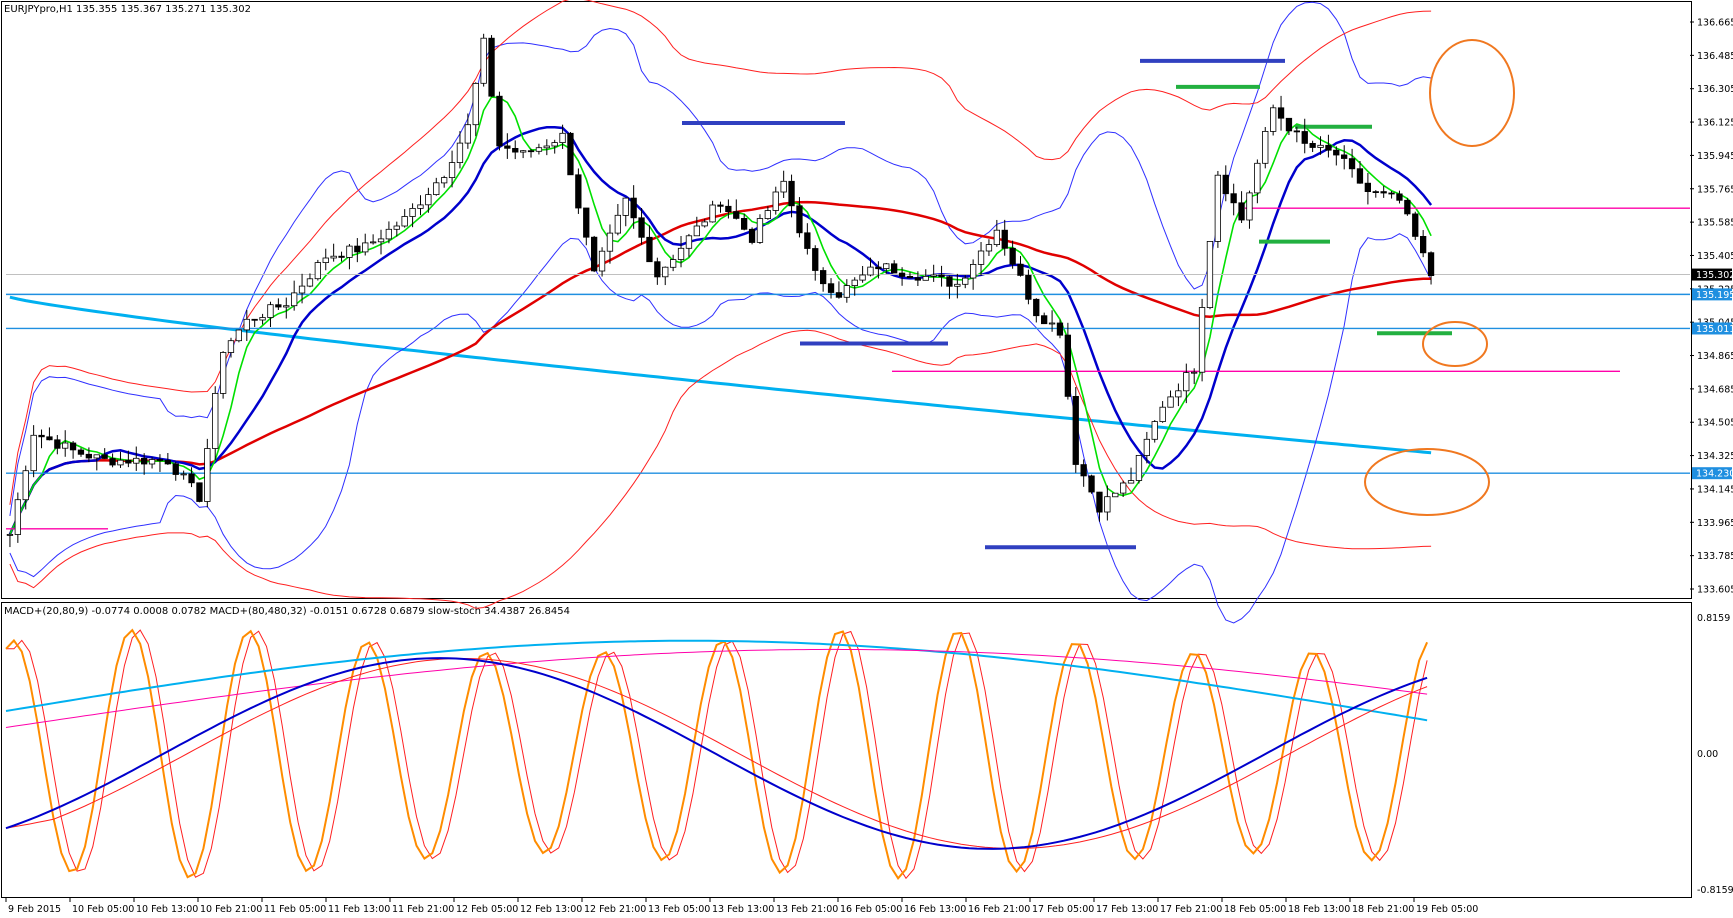 This screenshot has width=1733, height=918. What do you see at coordinates (743, 909) in the screenshot?
I see `time-tick-label: 13 Feb 13:00` at bounding box center [743, 909].